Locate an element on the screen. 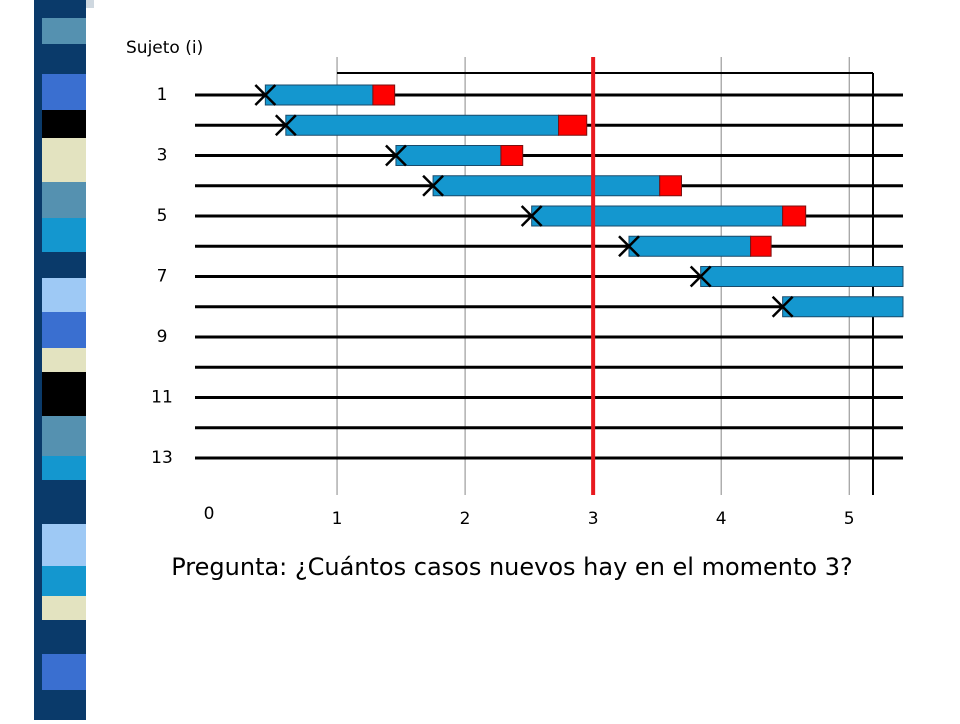 The height and width of the screenshot is (724, 960). row-label: 3 is located at coordinates (162, 156).